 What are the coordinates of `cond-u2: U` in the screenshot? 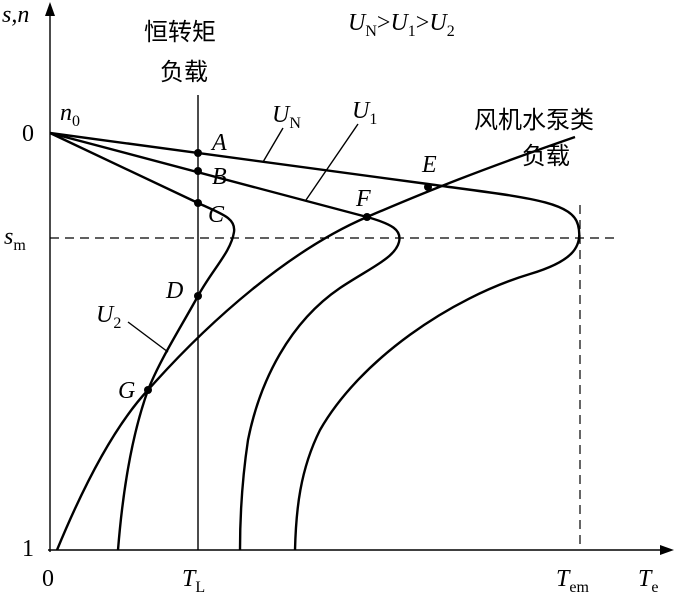 It's located at (438, 23).